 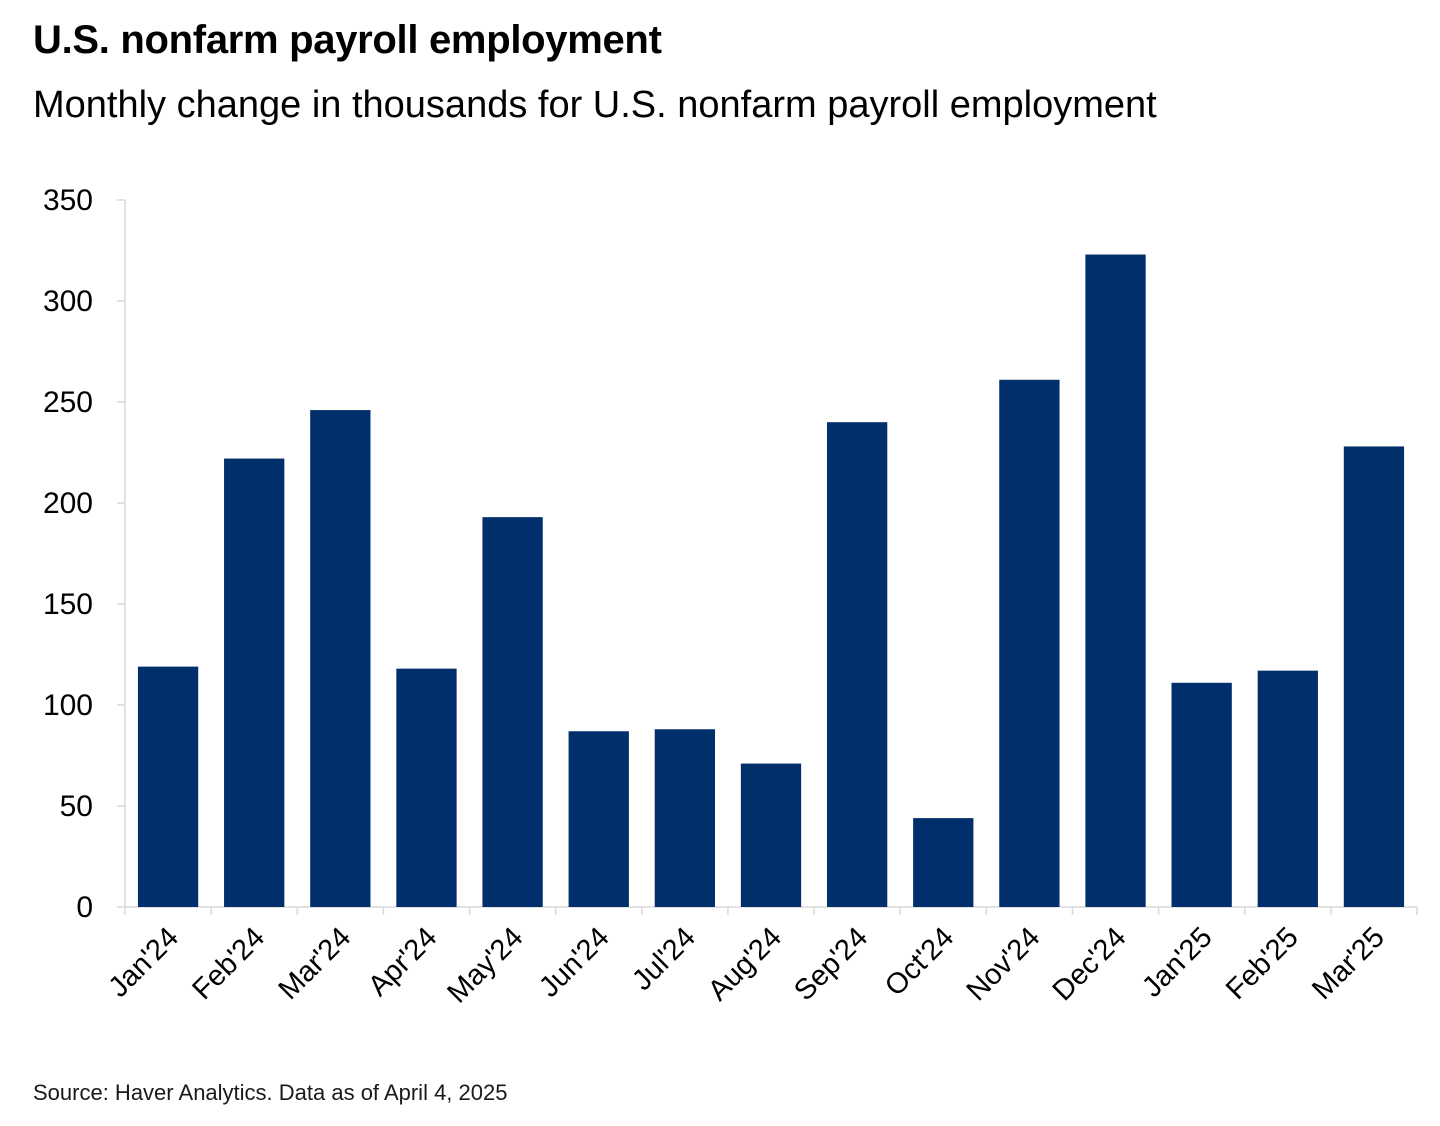 What do you see at coordinates (919, 961) in the screenshot?
I see `x-tick-label: Oct'24` at bounding box center [919, 961].